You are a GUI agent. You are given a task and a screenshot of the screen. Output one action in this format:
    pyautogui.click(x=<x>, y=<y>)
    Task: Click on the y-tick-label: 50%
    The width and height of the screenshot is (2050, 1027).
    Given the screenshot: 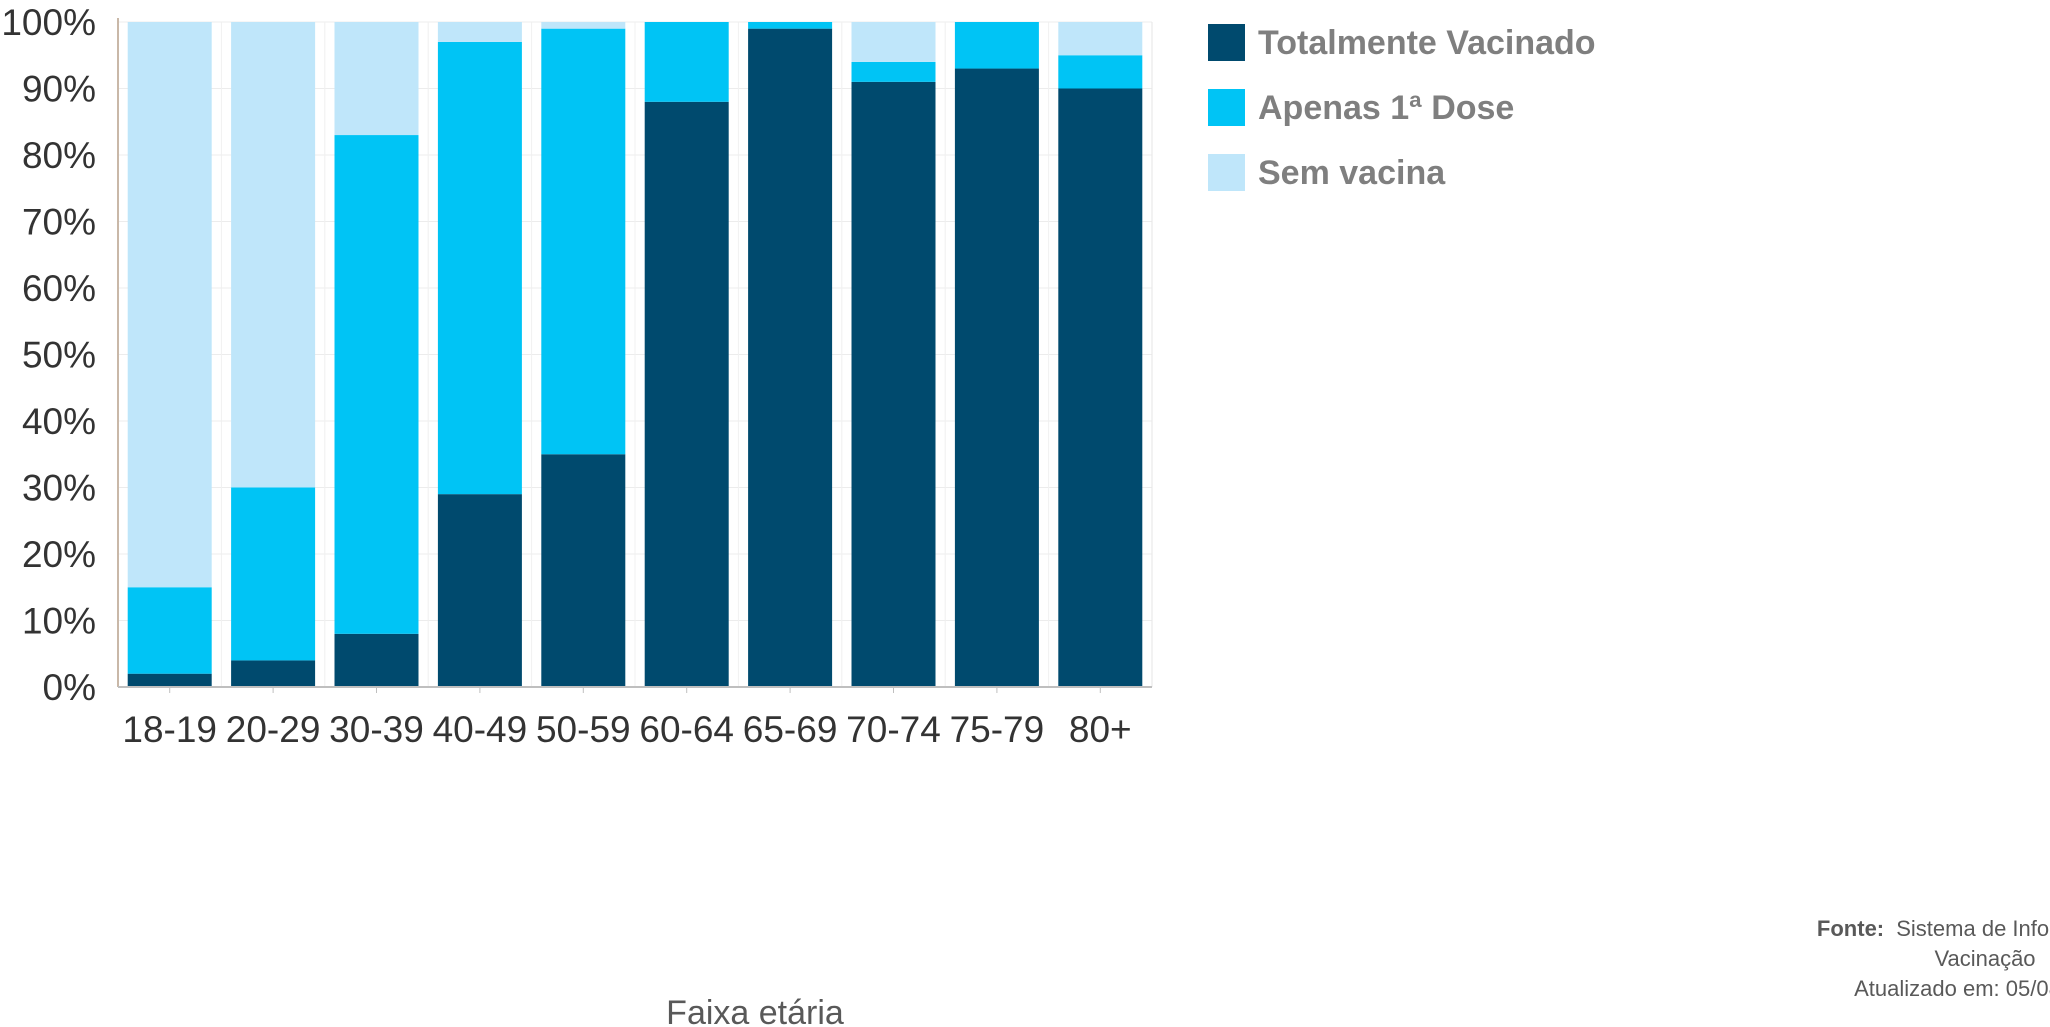 What is the action you would take?
    pyautogui.click(x=59, y=355)
    